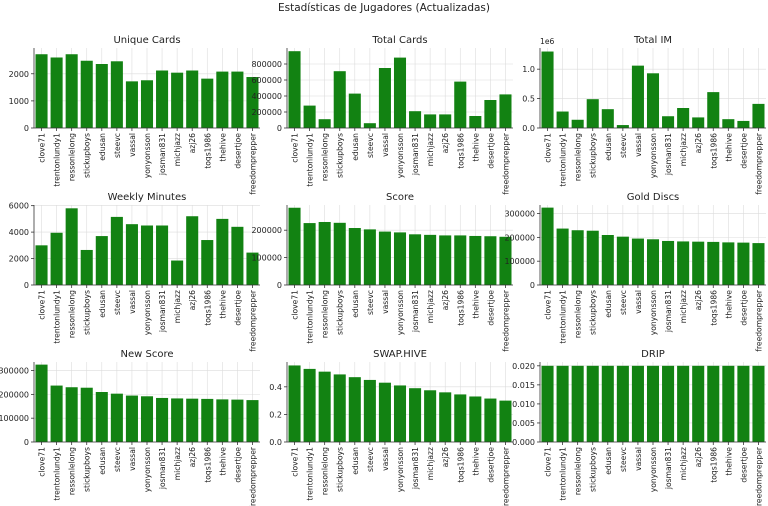 The image size is (768, 506). What do you see at coordinates (653, 197) in the screenshot?
I see `chart-title: Gold Discs` at bounding box center [653, 197].